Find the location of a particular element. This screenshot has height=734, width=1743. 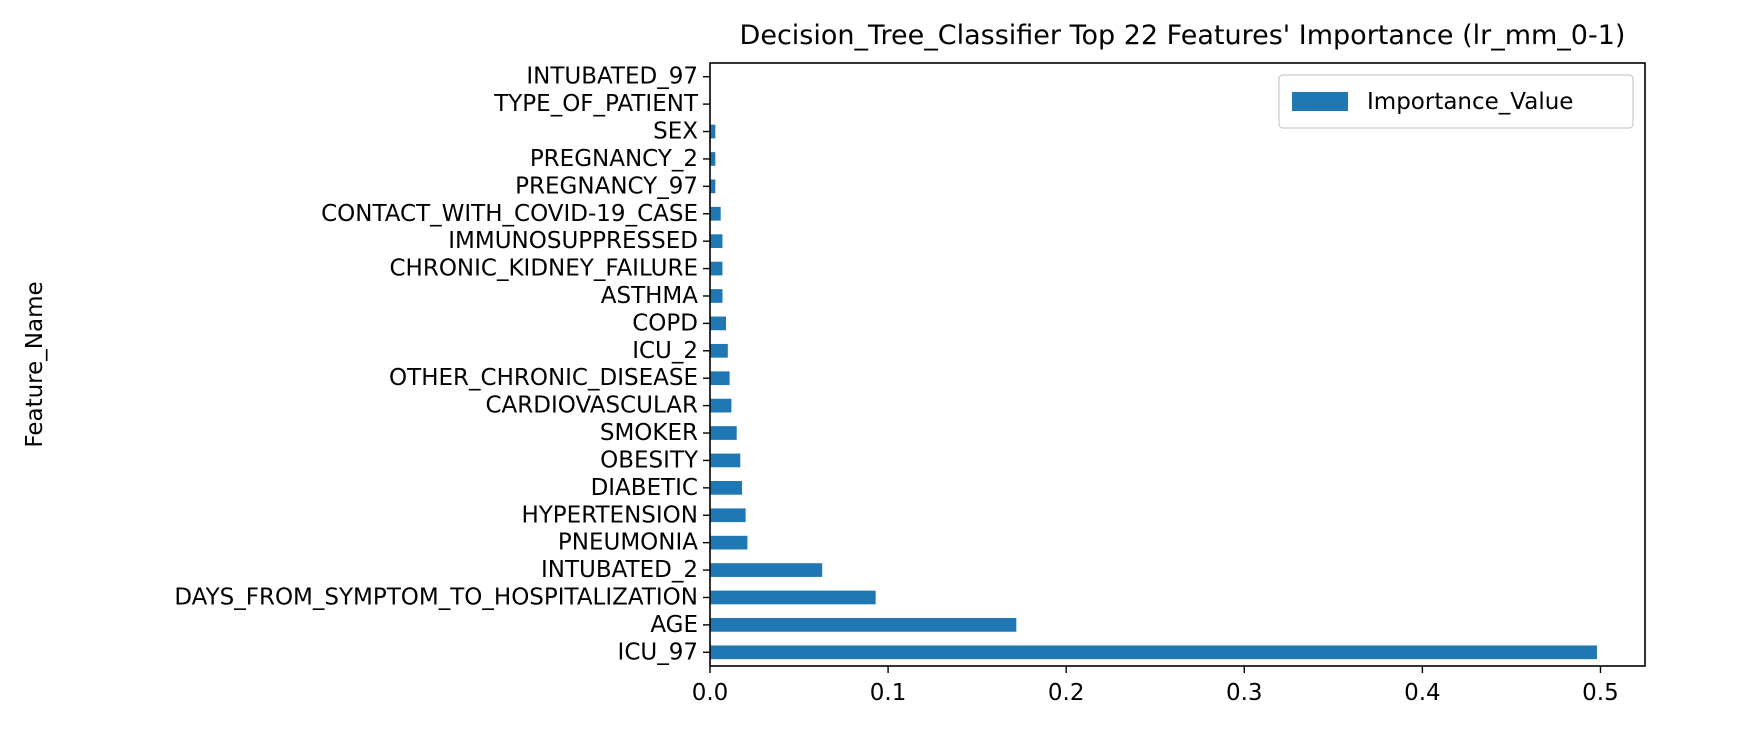

x-tick-label: 0.0 is located at coordinates (710, 693).